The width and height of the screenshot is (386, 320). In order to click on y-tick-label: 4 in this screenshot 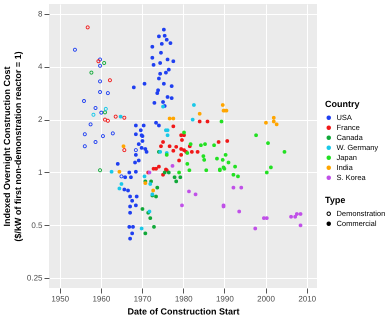, I will do `click(41, 67)`.